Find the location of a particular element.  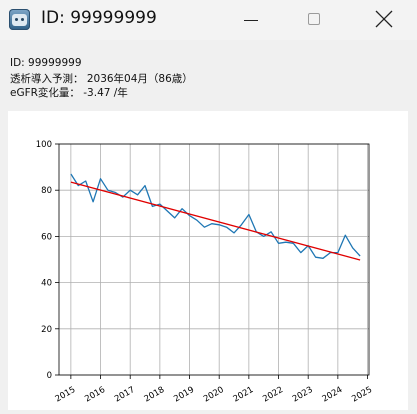

y-tick-label: 40 is located at coordinates (46, 284).